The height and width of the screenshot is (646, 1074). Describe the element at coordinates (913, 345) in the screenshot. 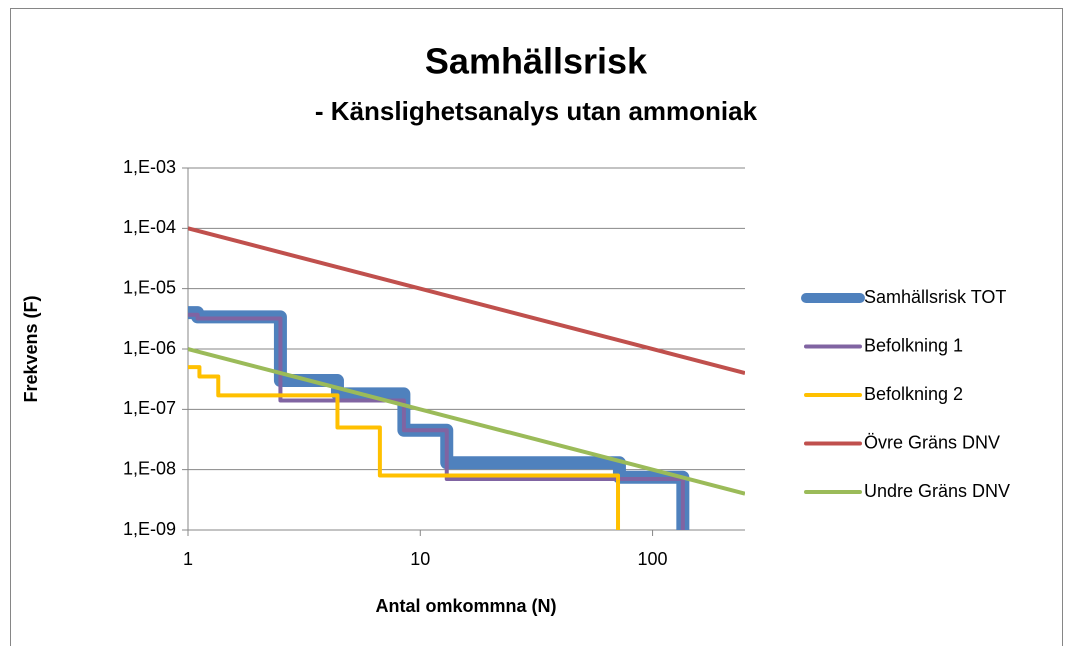

I see `legend-label: Befolkning 1` at that location.